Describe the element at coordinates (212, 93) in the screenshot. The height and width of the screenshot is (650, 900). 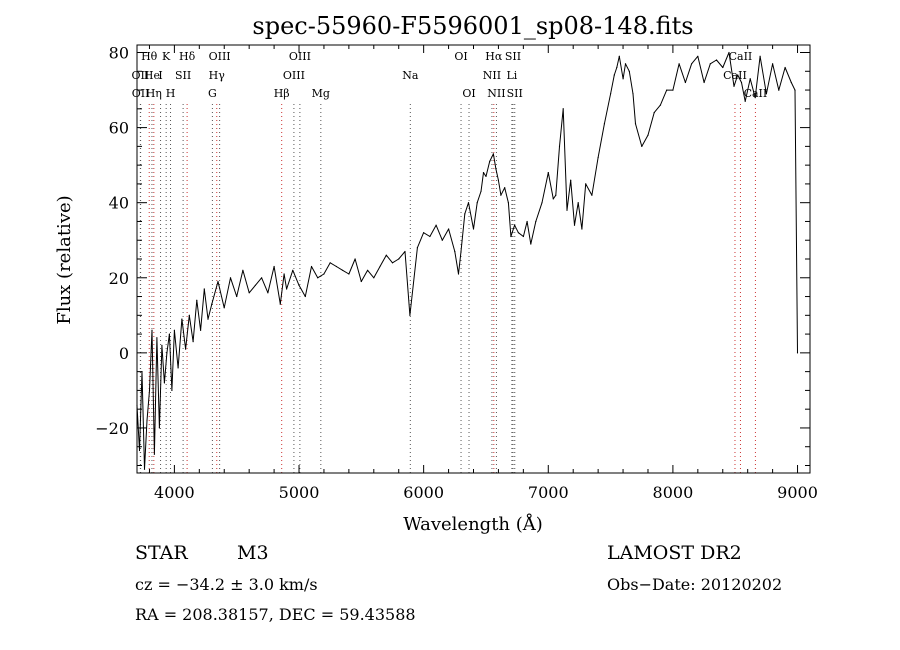
I see `line-marker-label-12: G` at that location.